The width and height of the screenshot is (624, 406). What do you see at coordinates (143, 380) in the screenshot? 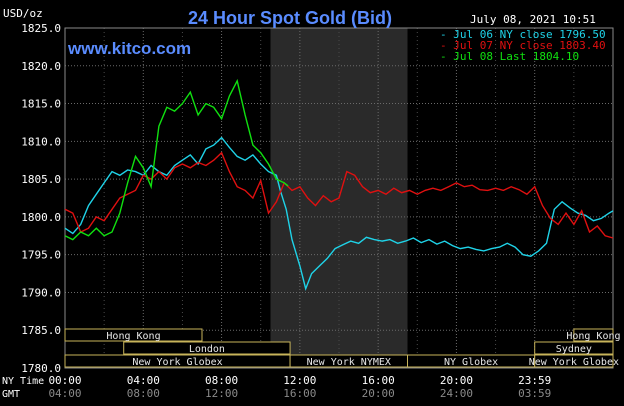
I see `x-tick-label-ny: 04:00` at bounding box center [143, 380].